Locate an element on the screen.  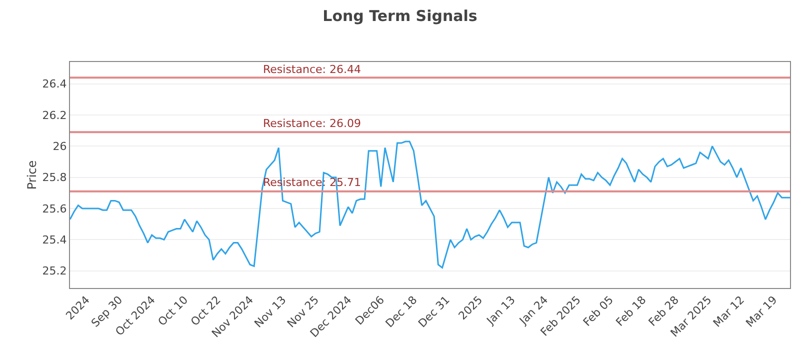
y-axis-title: Price is located at coordinates (32, 175).